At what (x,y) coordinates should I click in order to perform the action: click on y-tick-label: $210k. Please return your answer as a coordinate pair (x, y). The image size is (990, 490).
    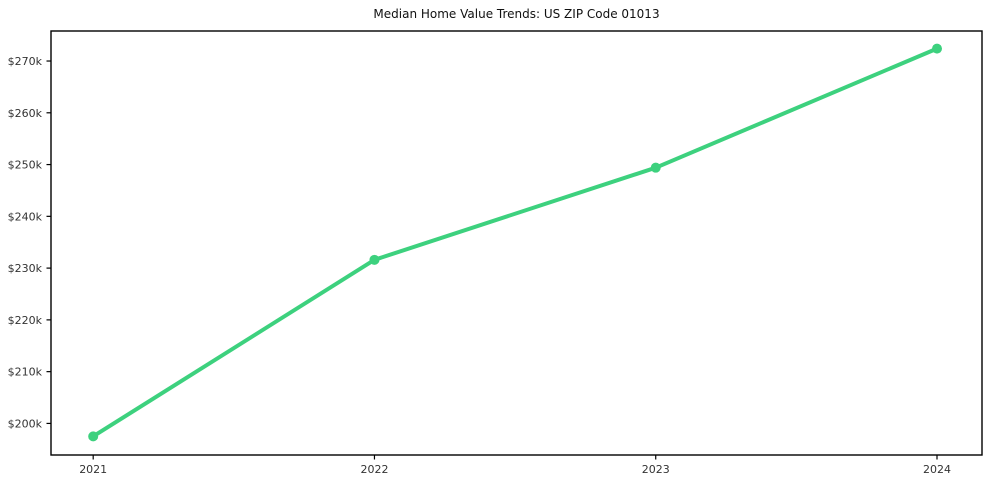
    Looking at the image, I should click on (25, 372).